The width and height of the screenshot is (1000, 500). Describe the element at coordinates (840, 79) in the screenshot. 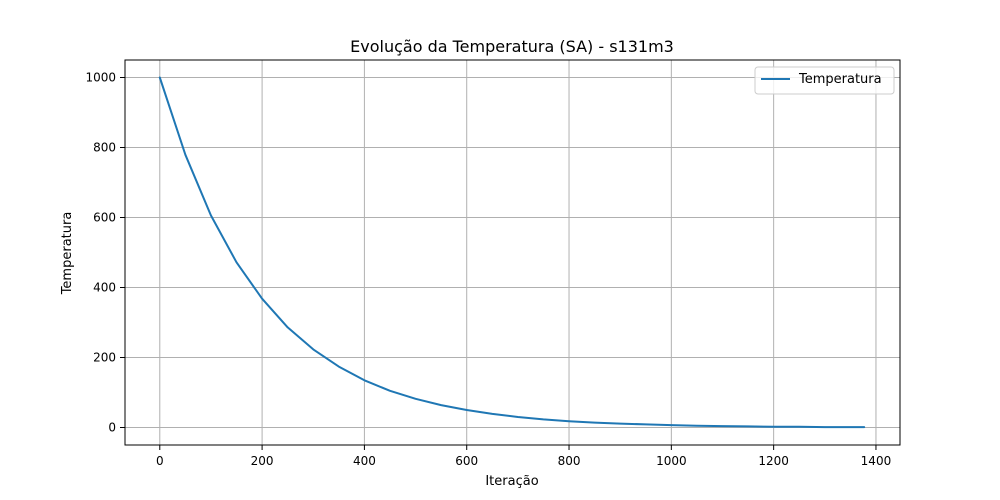

I see `legend-label: Temperatura` at that location.